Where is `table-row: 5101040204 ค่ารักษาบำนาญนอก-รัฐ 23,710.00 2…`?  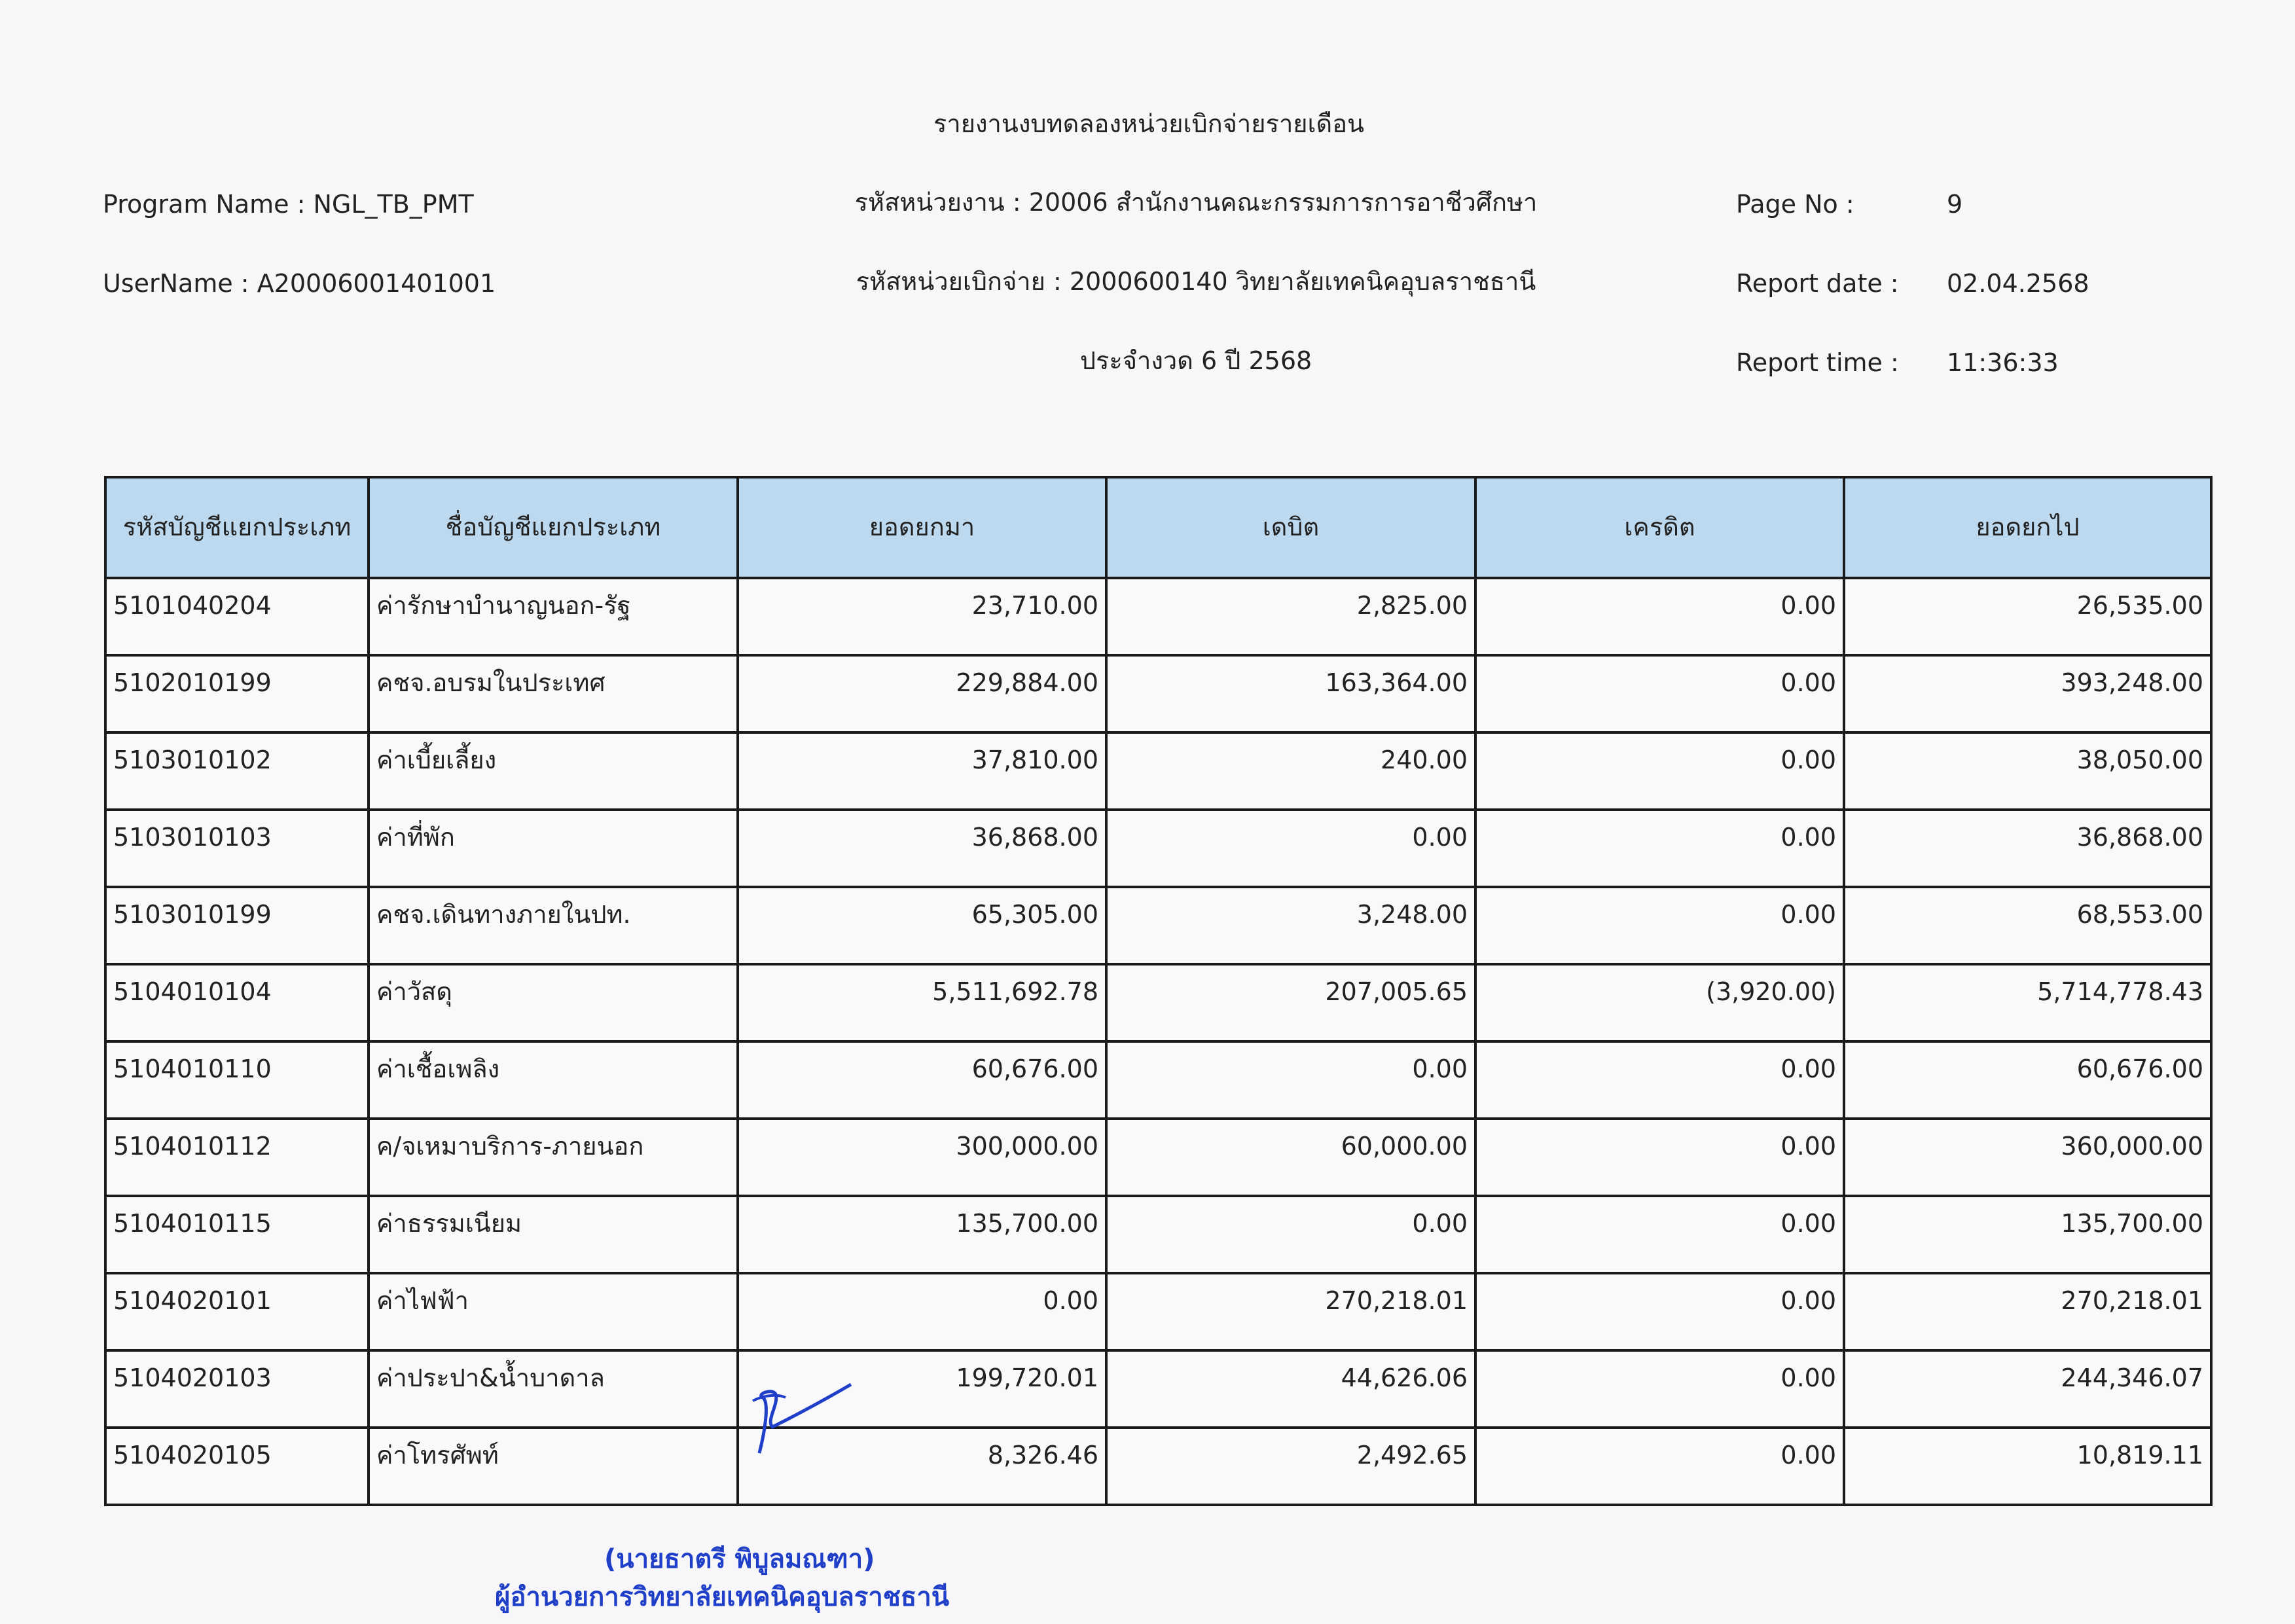
table-row: 5101040204 ค่ารักษาบำนาญนอก-รัฐ 23,710.00 2… is located at coordinates (1159, 617).